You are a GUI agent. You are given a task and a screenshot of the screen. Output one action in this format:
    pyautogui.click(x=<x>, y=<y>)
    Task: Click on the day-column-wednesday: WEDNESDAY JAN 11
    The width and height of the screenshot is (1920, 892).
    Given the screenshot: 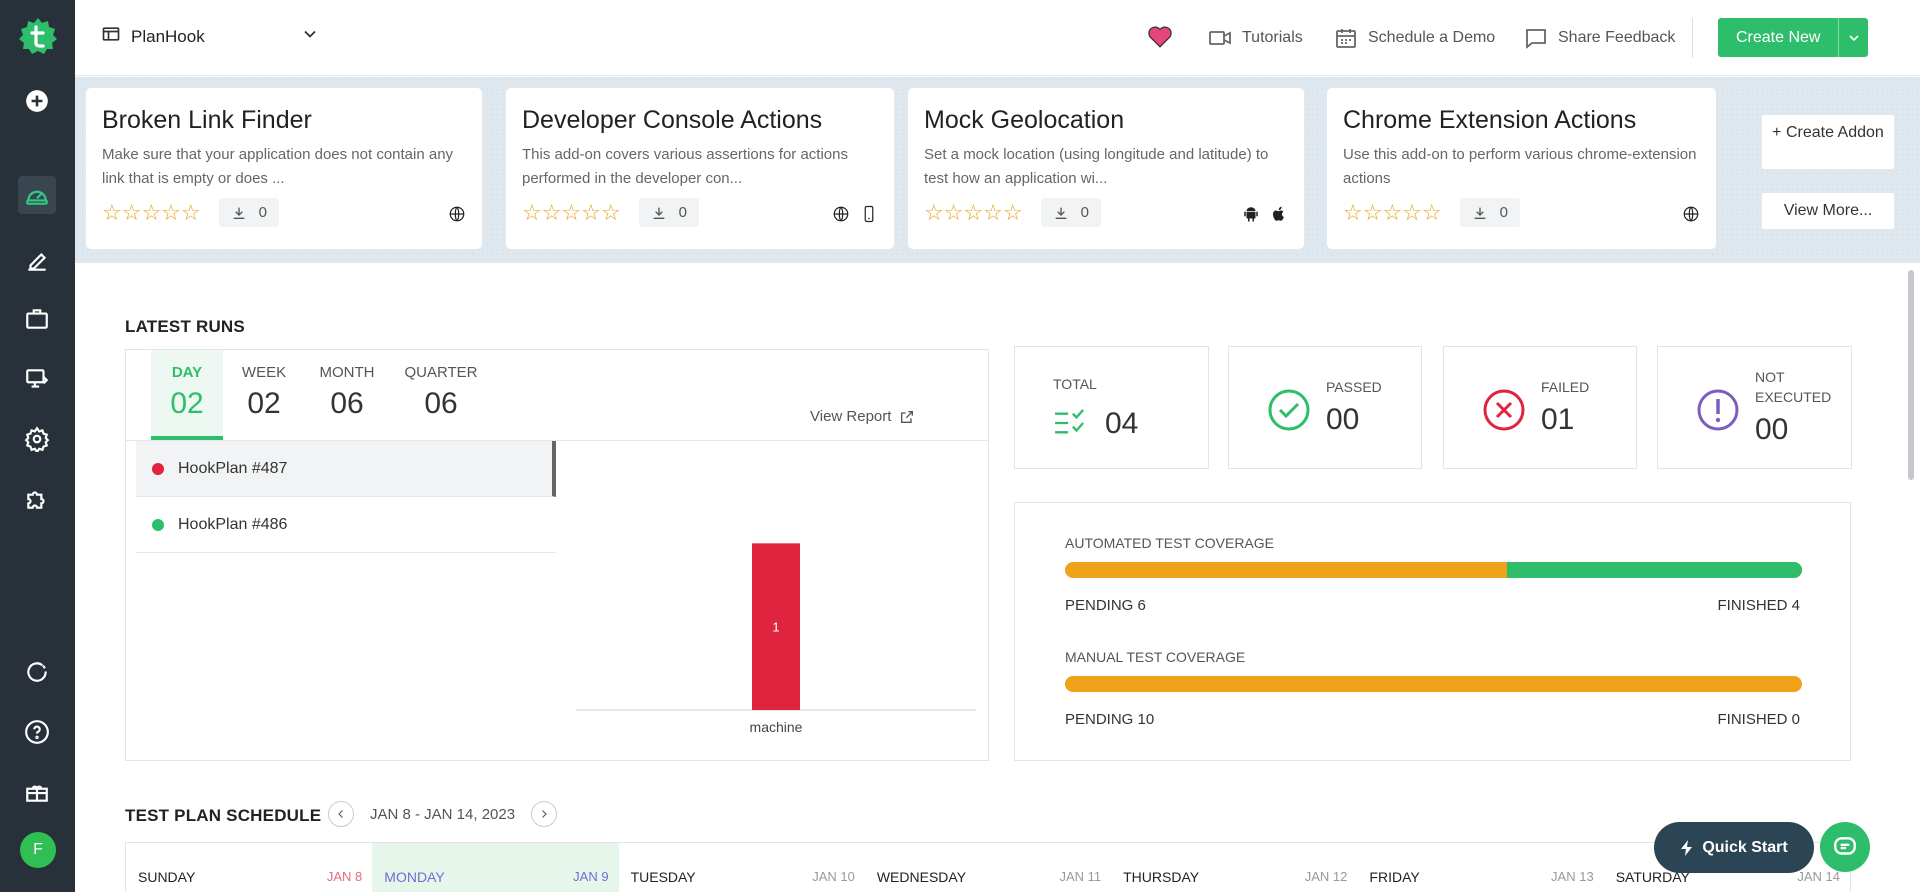 What is the action you would take?
    pyautogui.click(x=988, y=867)
    